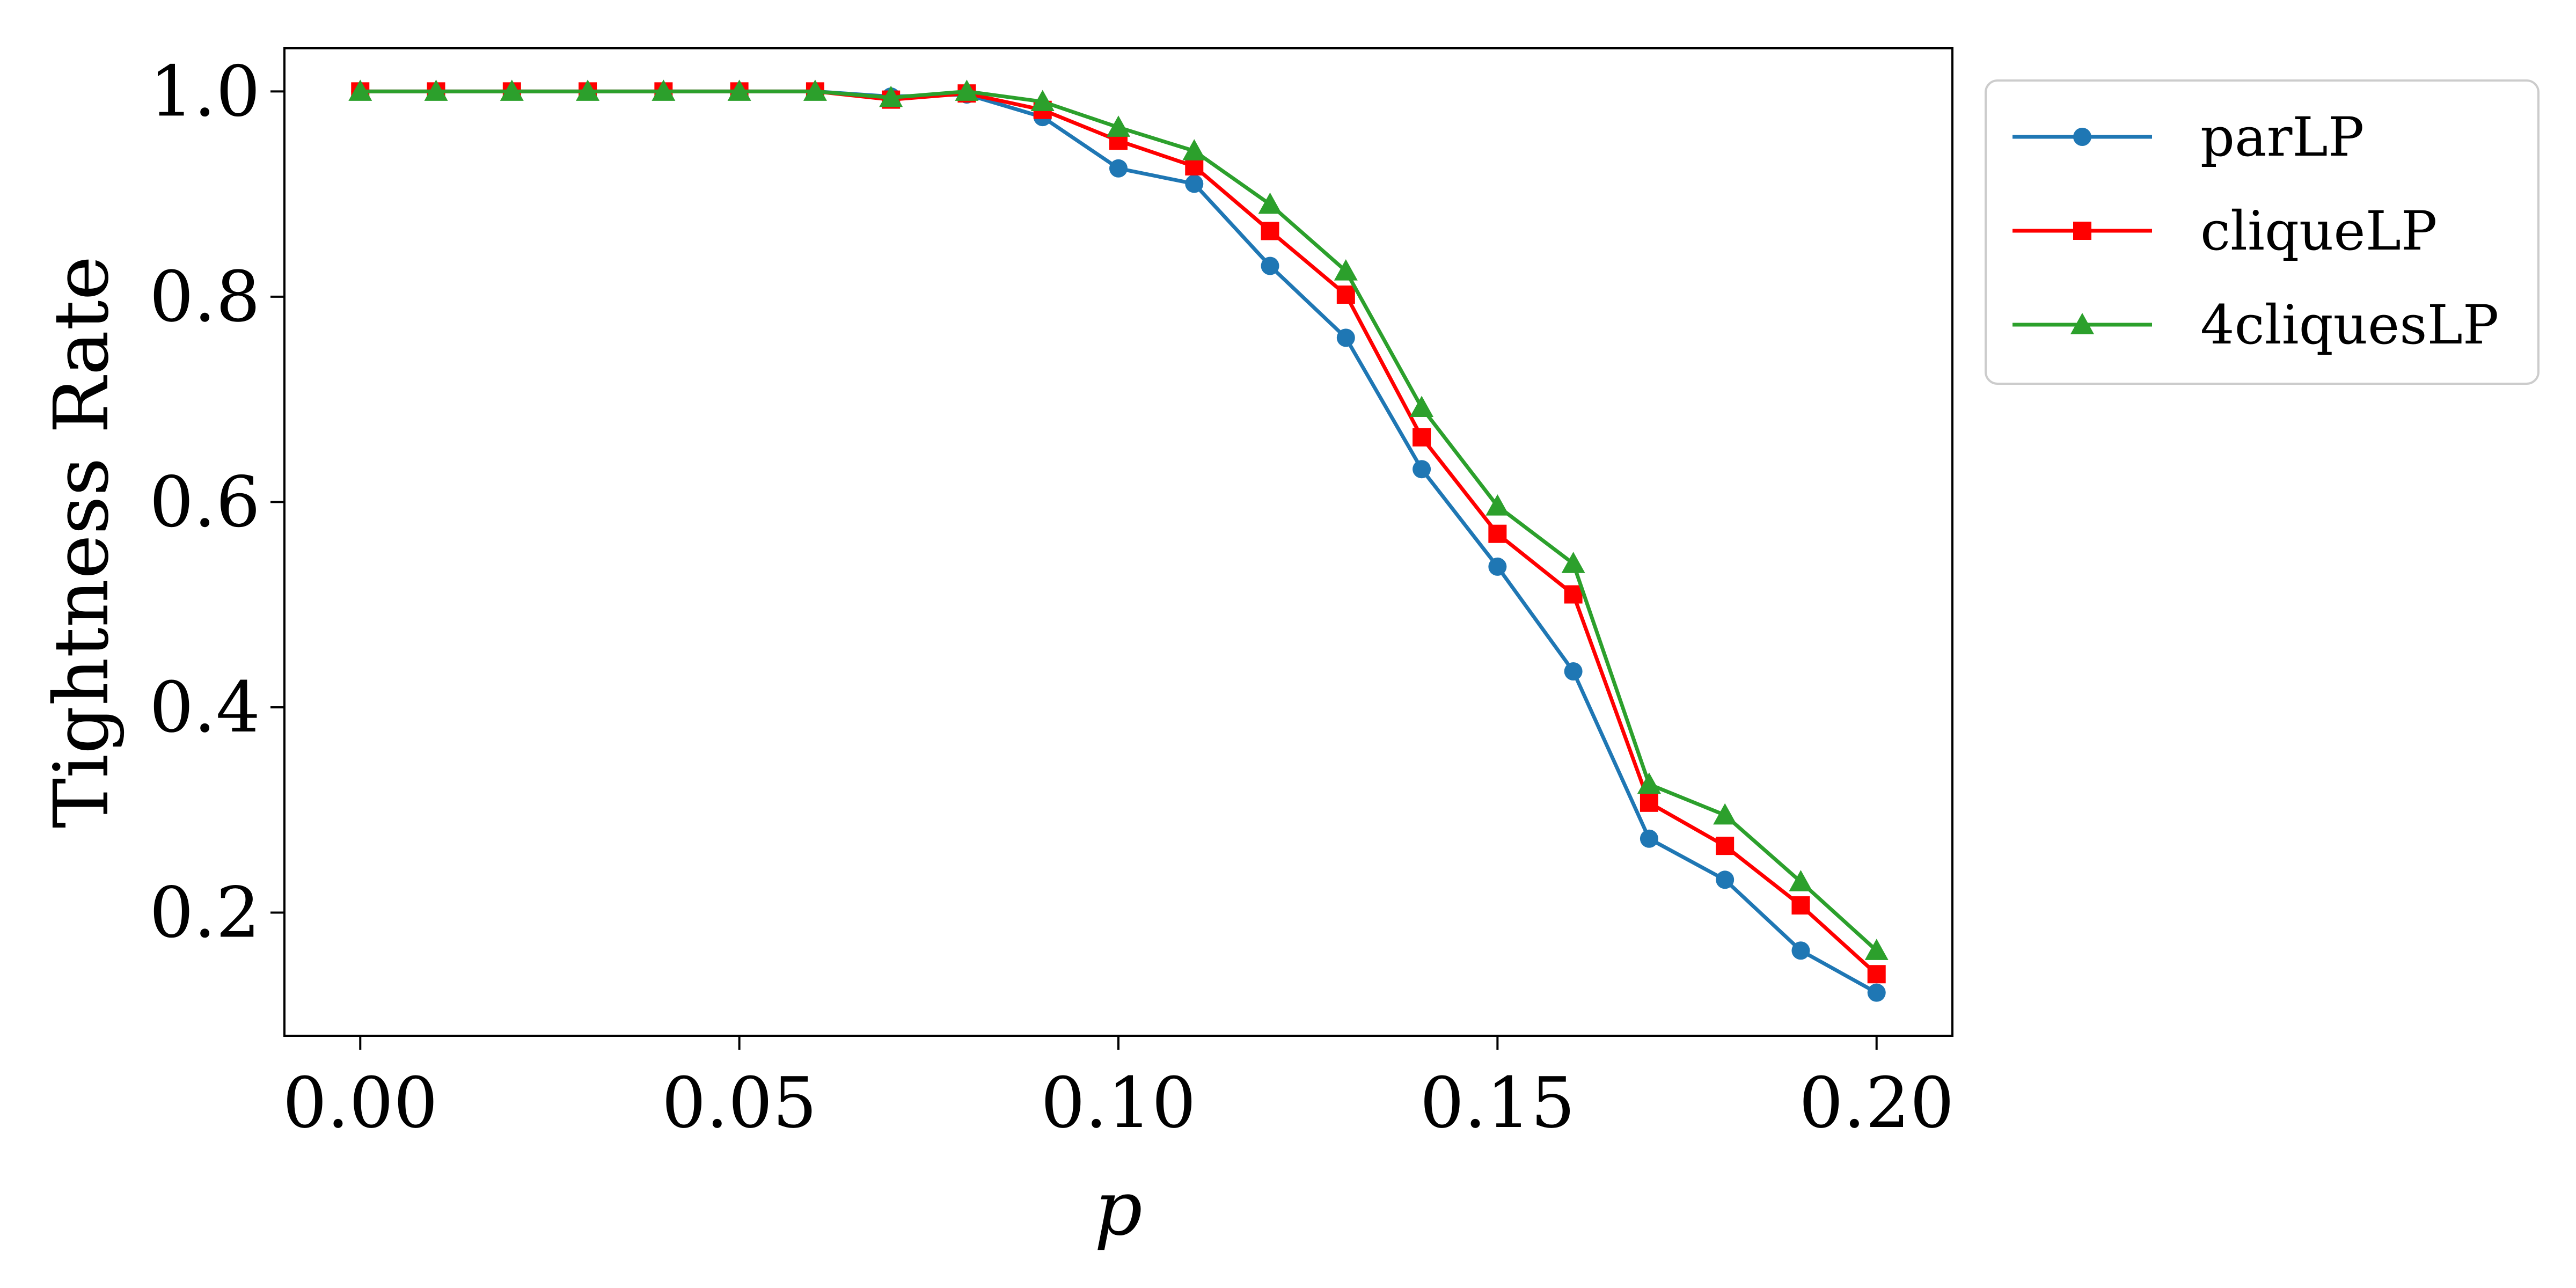 The height and width of the screenshot is (1288, 2576). I want to click on legend-frame, so click(2262, 232).